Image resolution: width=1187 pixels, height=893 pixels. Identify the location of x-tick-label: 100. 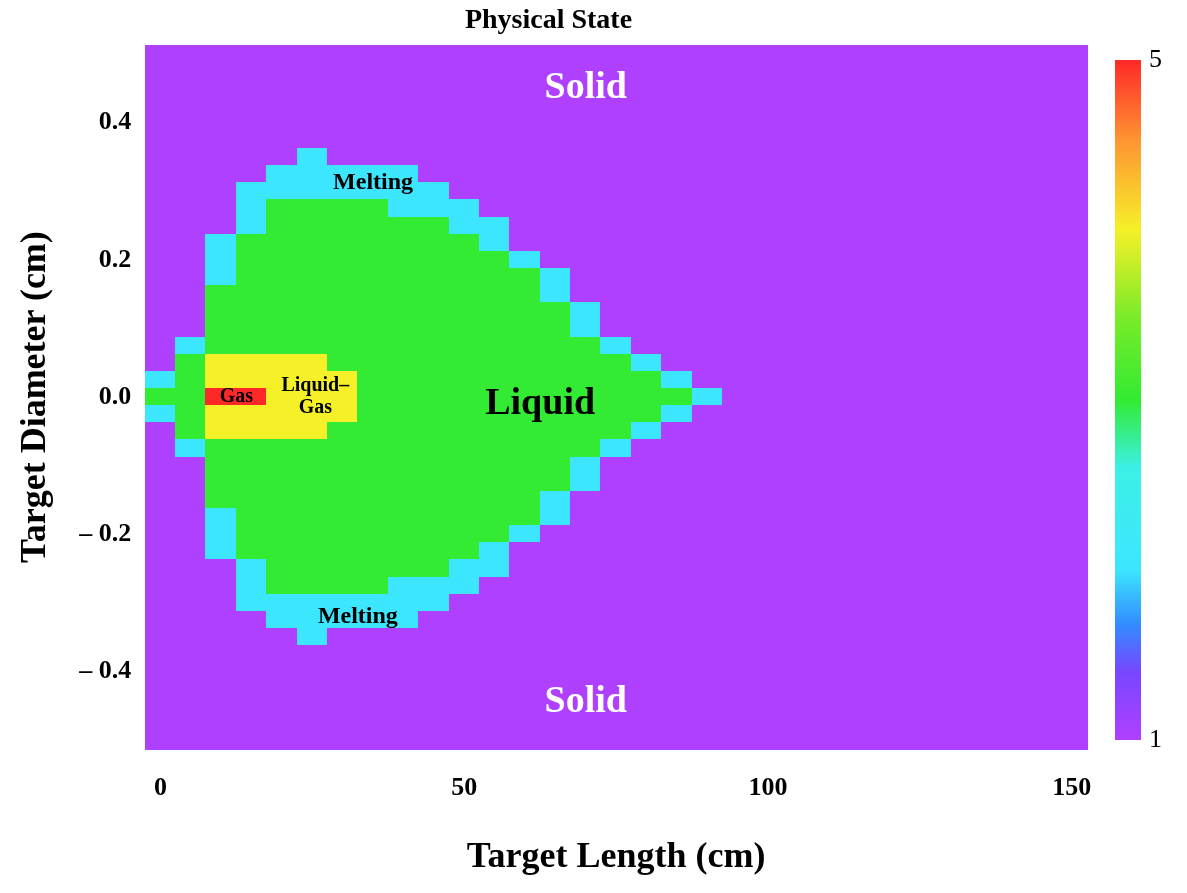
(768, 786).